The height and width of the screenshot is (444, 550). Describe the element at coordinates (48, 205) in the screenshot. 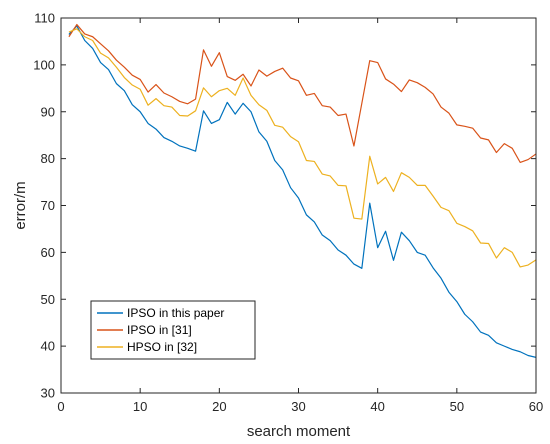

I see `y-tick-label: 70` at that location.